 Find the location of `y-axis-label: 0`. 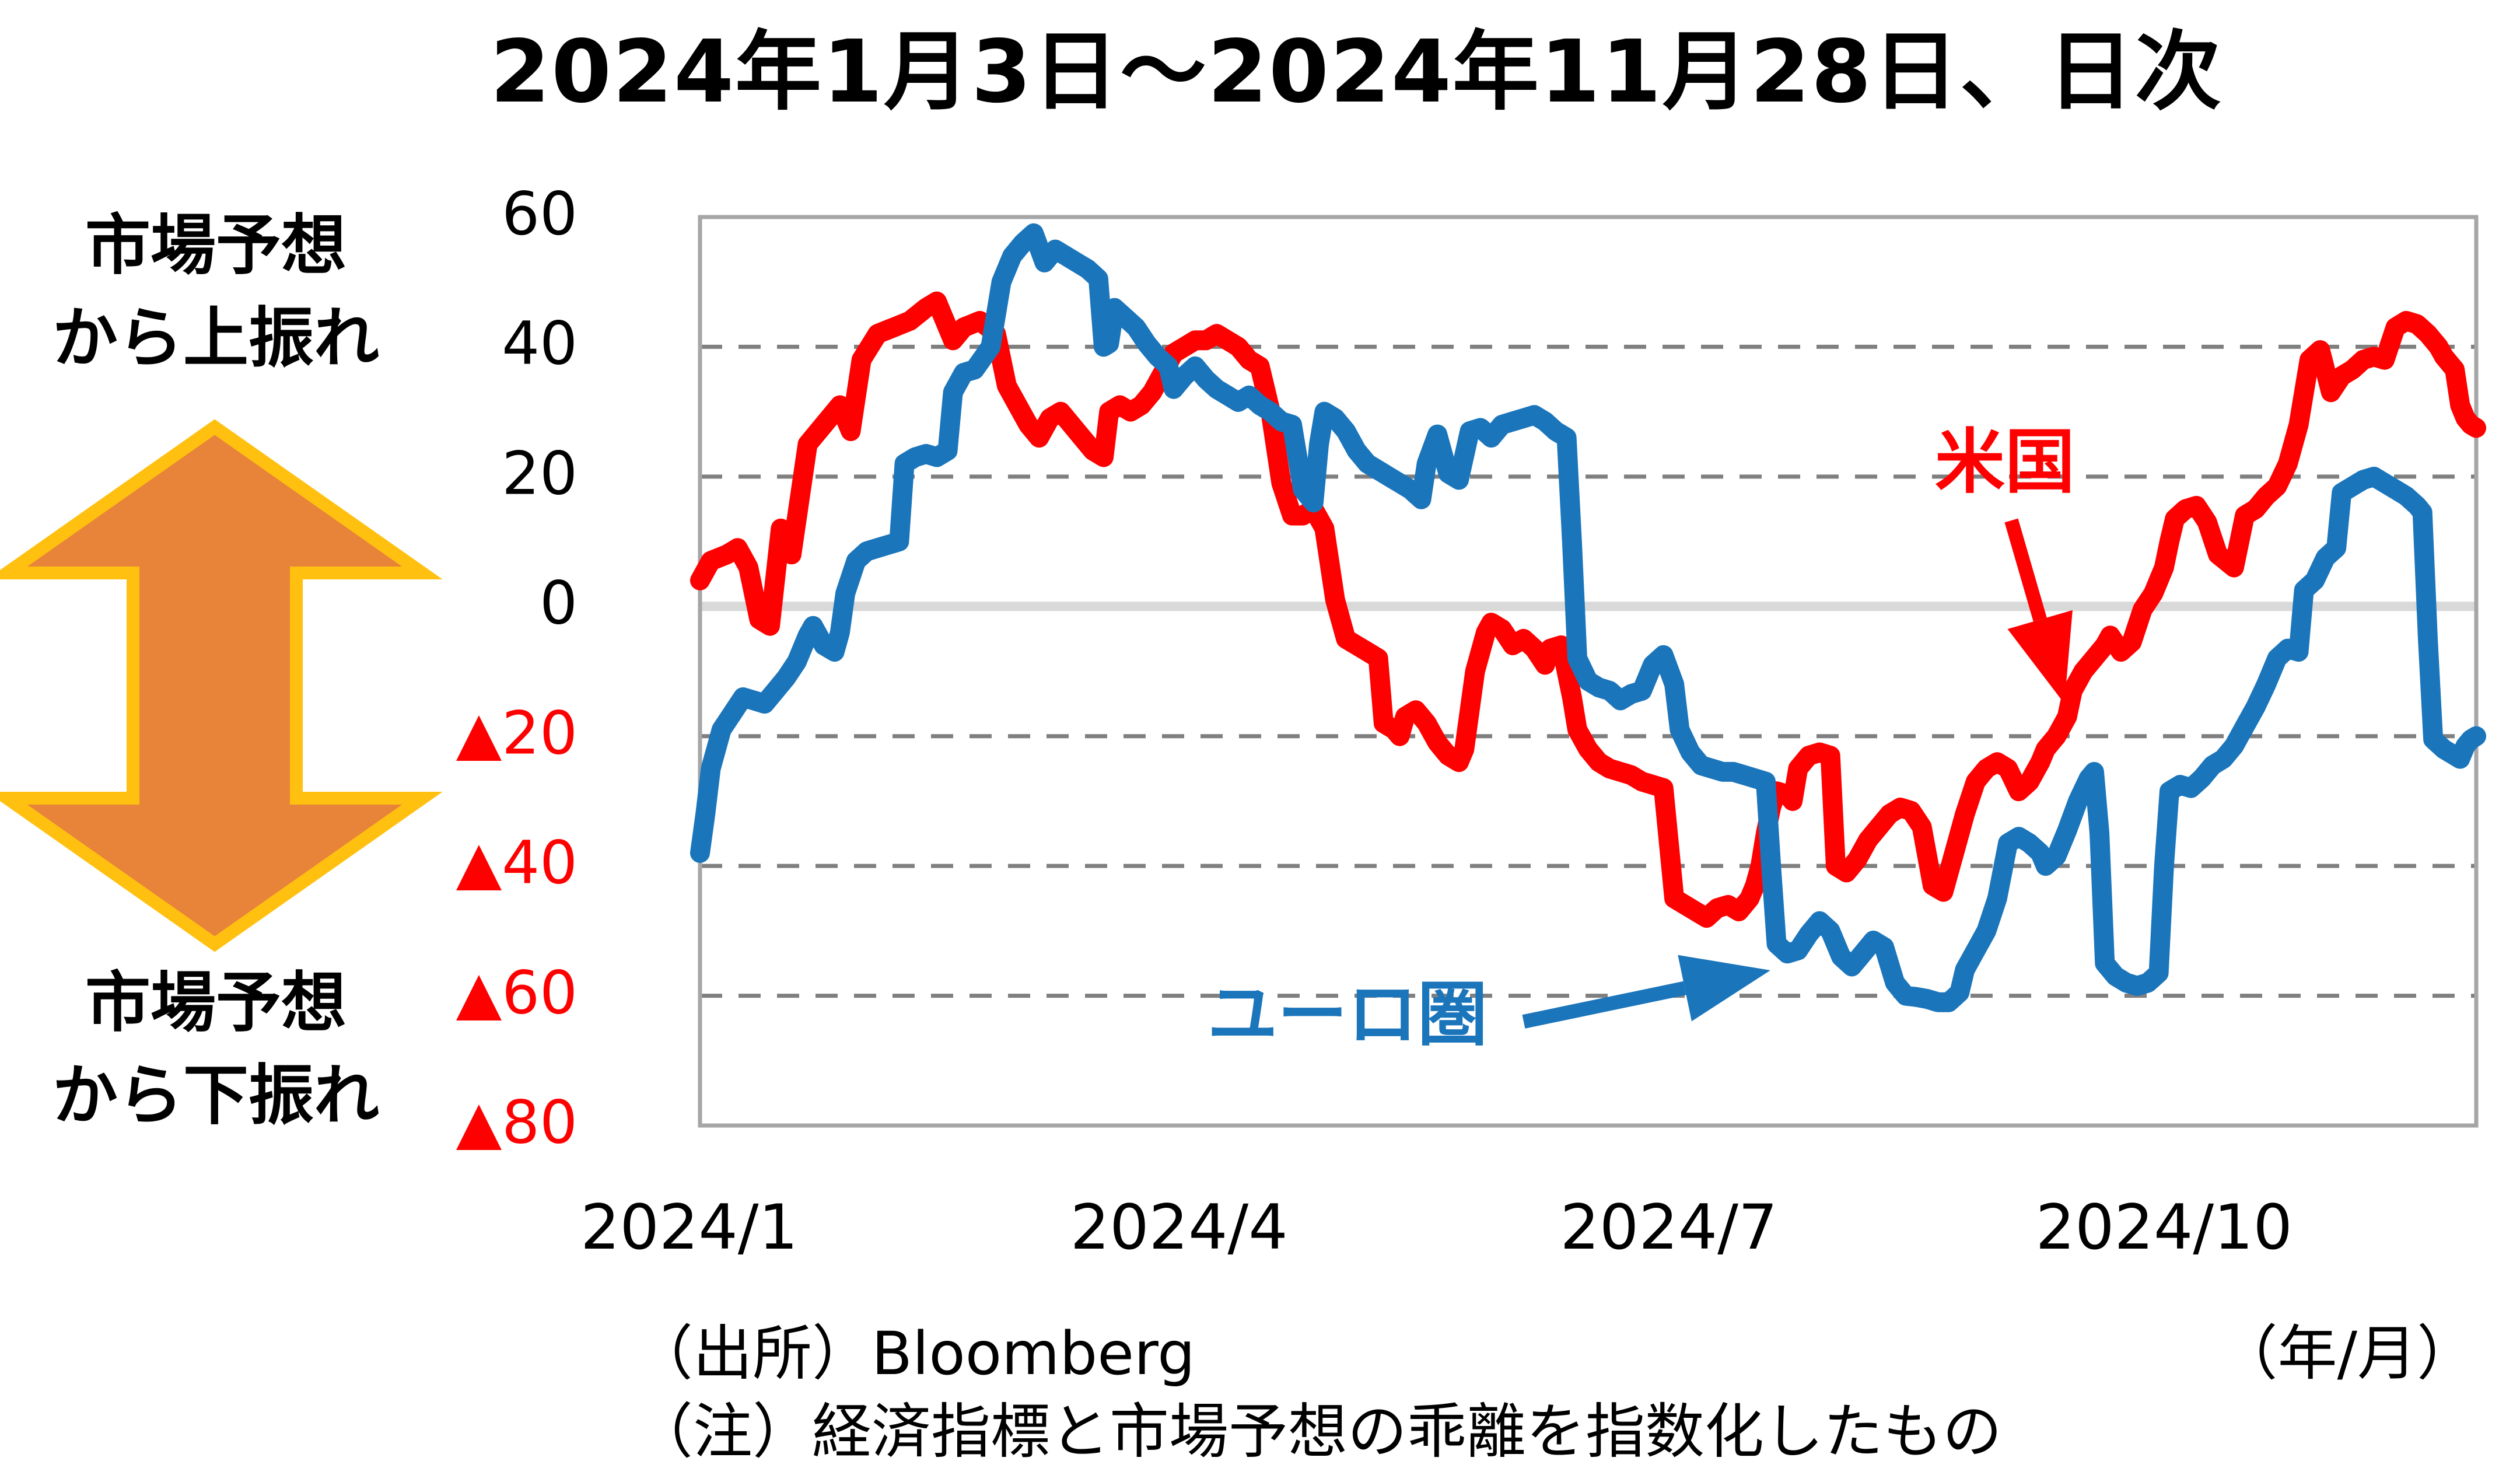

y-axis-label: 0 is located at coordinates (559, 604).